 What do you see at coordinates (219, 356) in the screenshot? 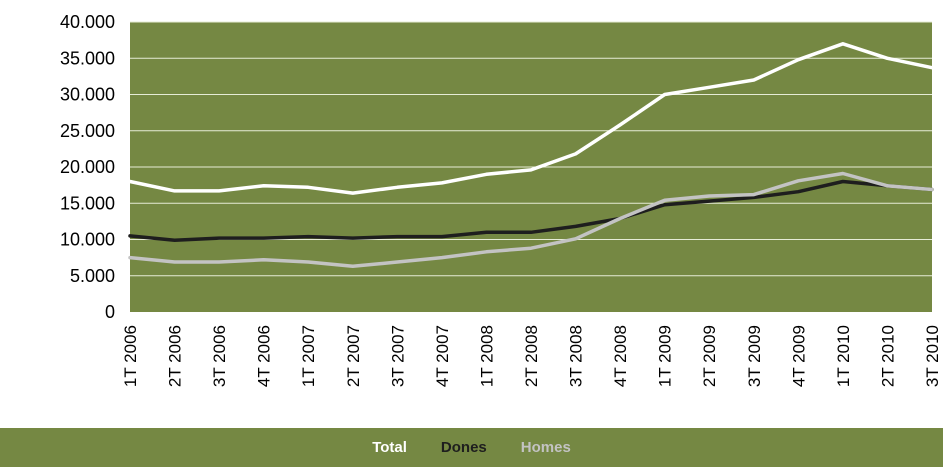
I see `x-tick-label: 3T 2006` at bounding box center [219, 356].